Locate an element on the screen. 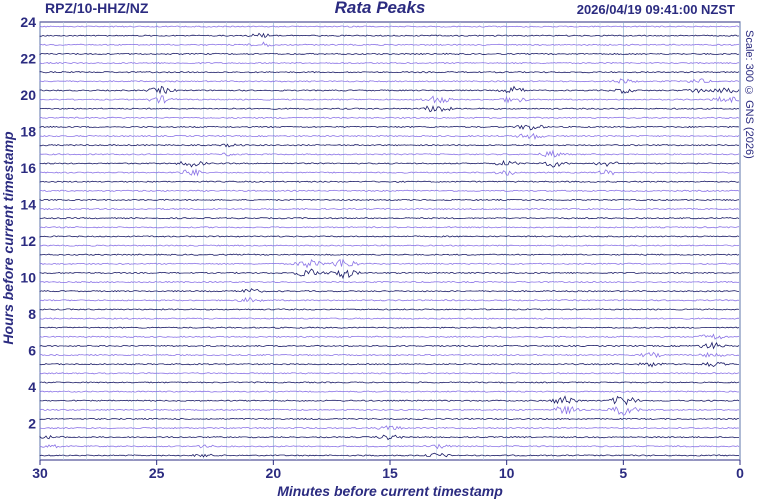 The width and height of the screenshot is (760, 500). y-tick-label: 12 is located at coordinates (28, 241).